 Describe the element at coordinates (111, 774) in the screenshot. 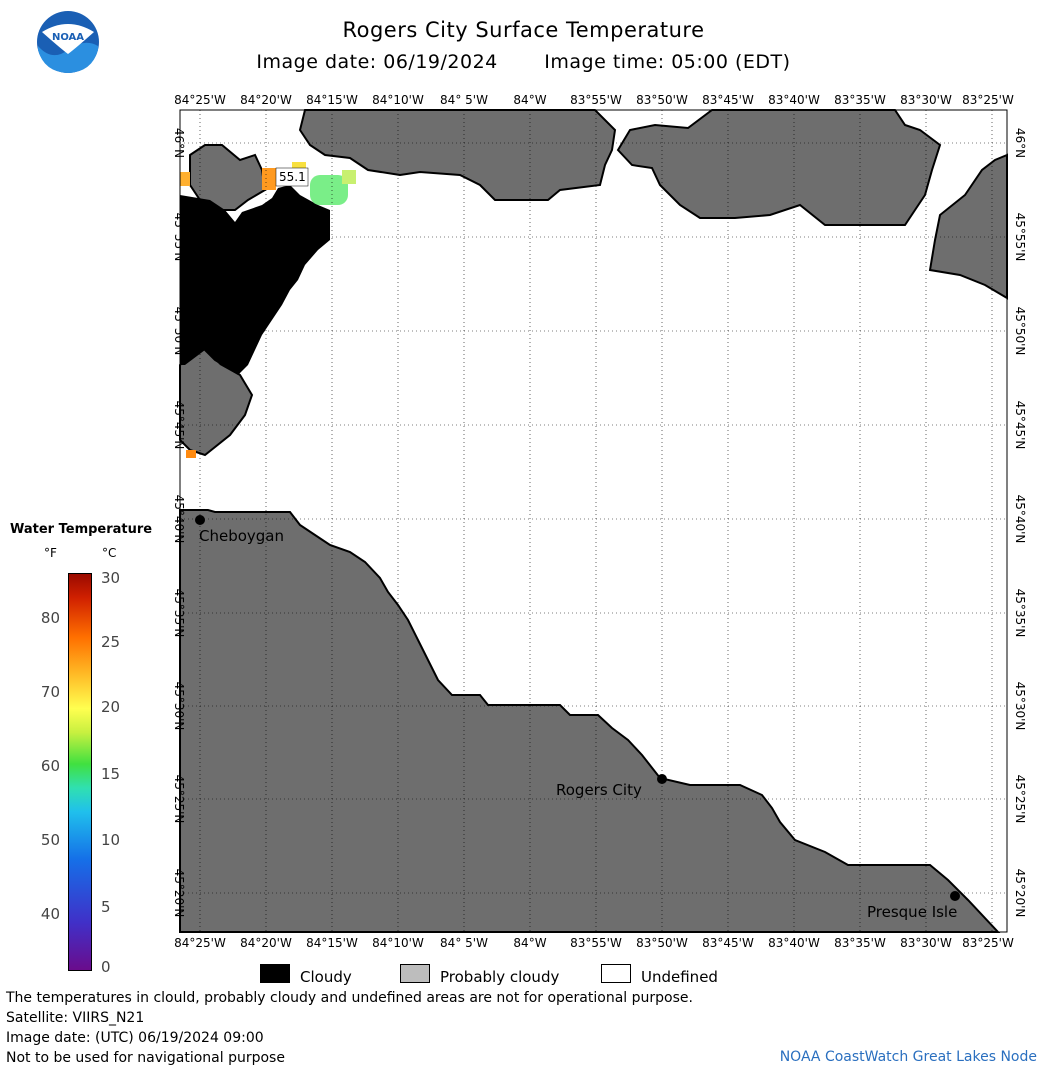

I see `legend-c-tick: 15` at that location.